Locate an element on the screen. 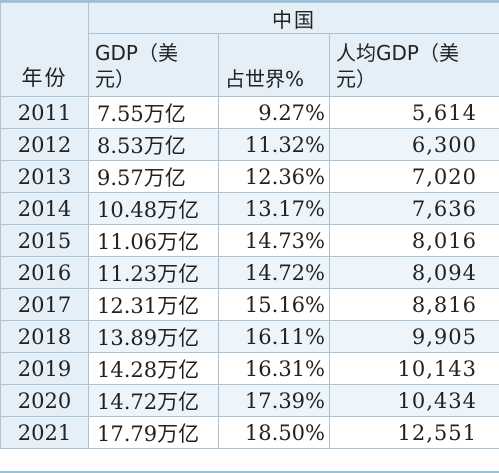  table-row: 2017 12.31万亿 15.16% 8,816 is located at coordinates (249, 304).